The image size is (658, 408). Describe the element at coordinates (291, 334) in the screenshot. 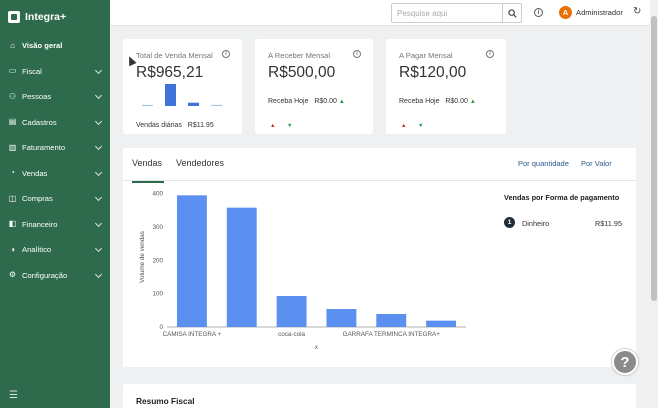

I see `x-tick-label: coca-cola` at that location.